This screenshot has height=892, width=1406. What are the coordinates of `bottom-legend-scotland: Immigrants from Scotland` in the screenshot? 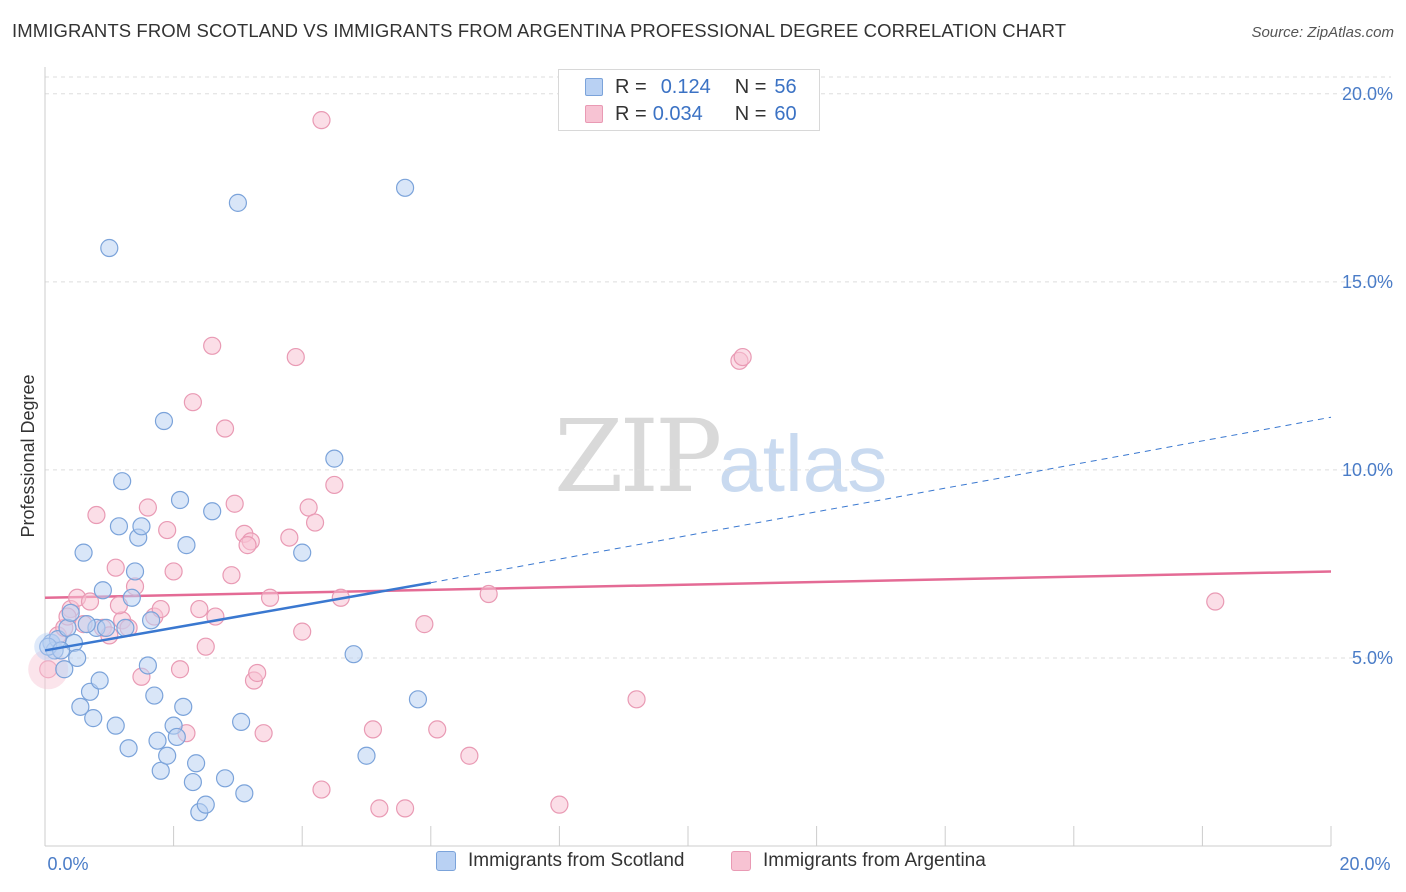 It's located at (560, 861).